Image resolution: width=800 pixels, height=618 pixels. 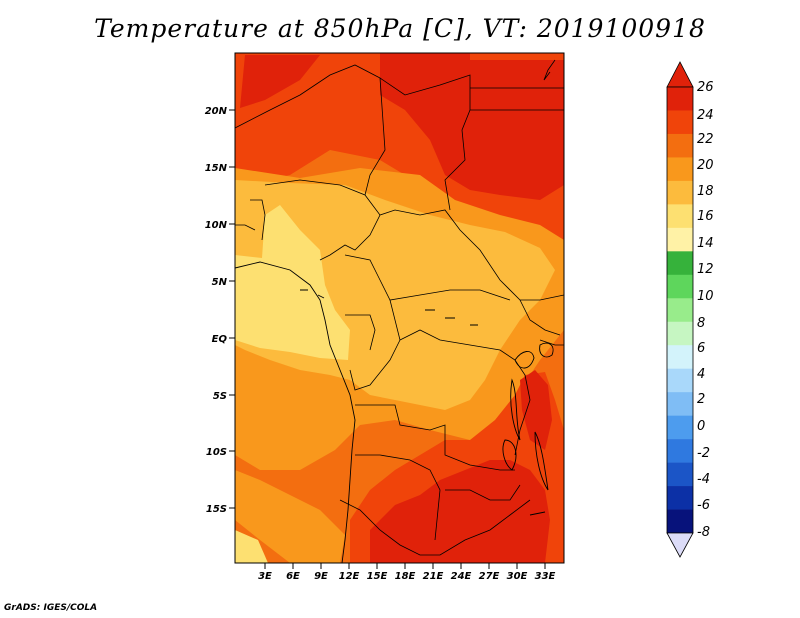 What do you see at coordinates (220, 282) in the screenshot?
I see `lat-label-5n: 5N` at bounding box center [220, 282].